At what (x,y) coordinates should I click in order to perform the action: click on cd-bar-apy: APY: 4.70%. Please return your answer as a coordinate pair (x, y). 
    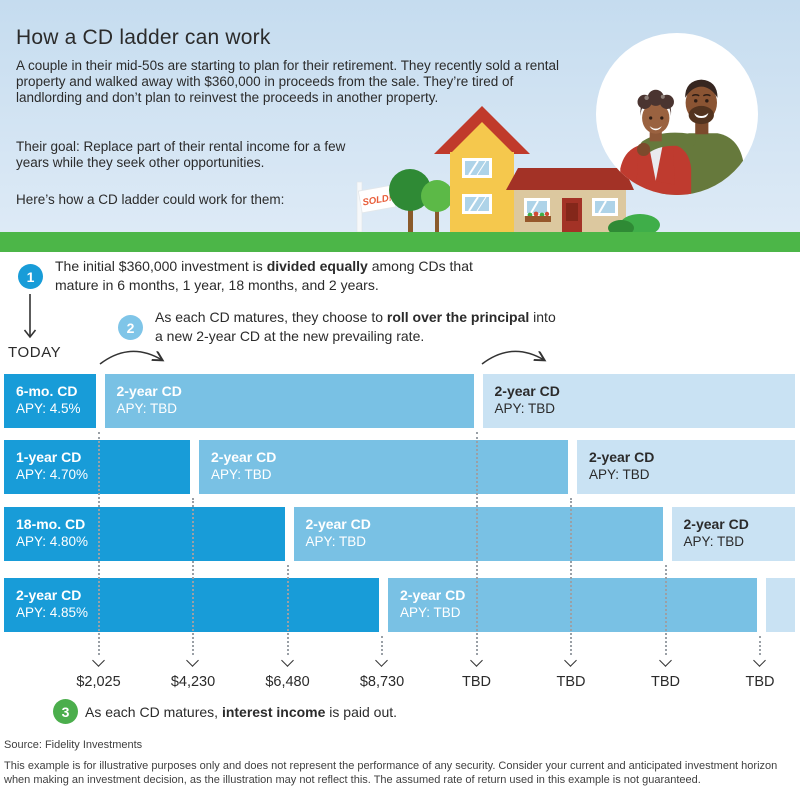
    Looking at the image, I should click on (52, 474).